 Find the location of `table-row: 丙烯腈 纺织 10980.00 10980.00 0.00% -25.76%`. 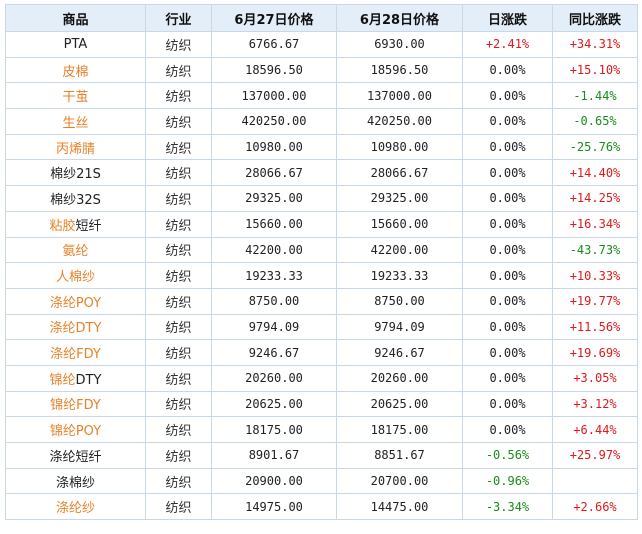

table-row: 丙烯腈 纺织 10980.00 10980.00 0.00% -25.76% is located at coordinates (321, 147).